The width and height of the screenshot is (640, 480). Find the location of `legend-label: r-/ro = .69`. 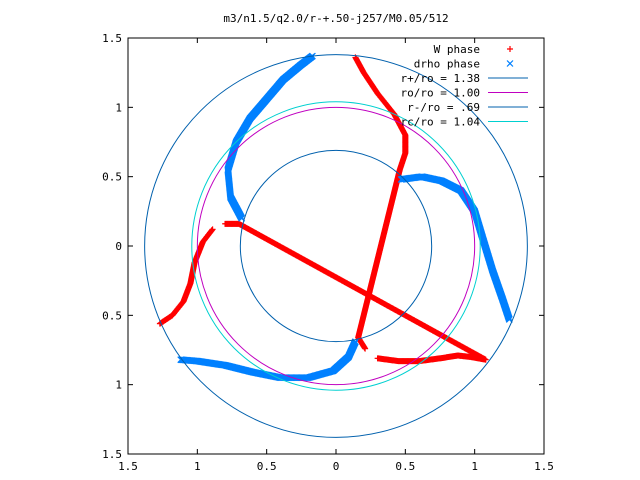

legend-label: r-/ro = .69 is located at coordinates (443, 107).